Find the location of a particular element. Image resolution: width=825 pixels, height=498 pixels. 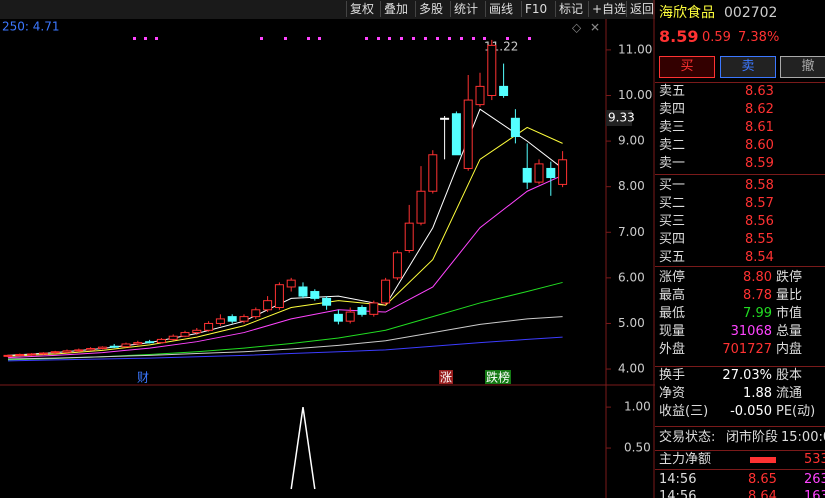

stat-value: 8.78 is located at coordinates (757, 295).